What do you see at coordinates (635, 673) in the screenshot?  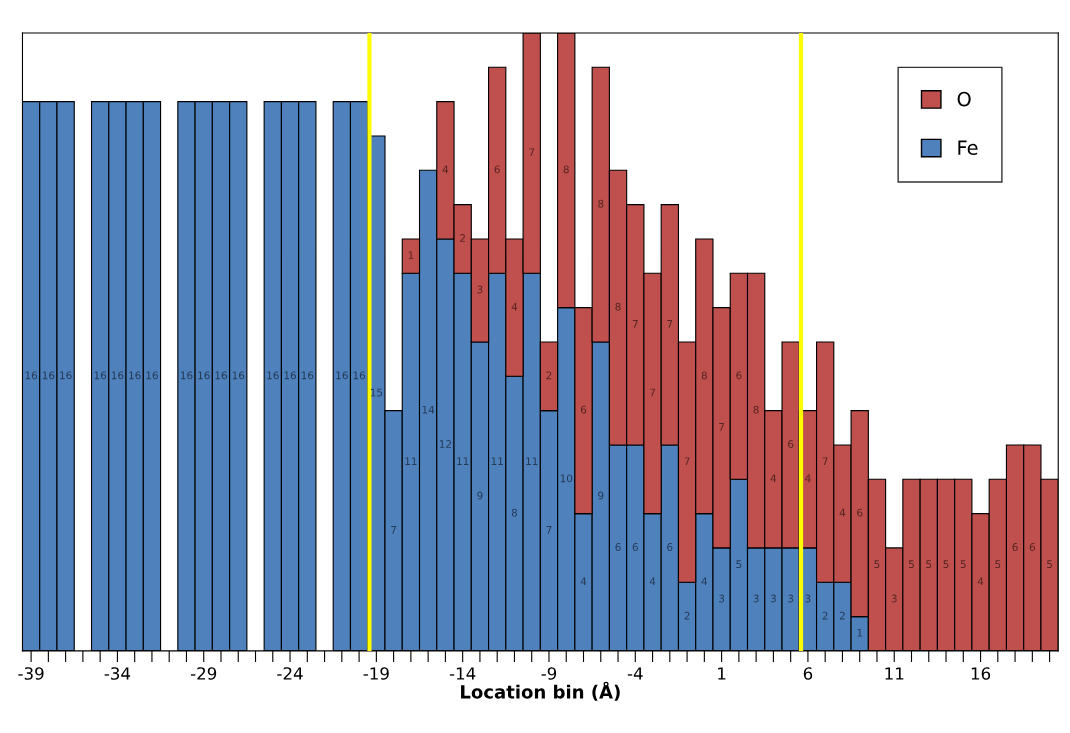 I see `x-tick-label: -4` at bounding box center [635, 673].